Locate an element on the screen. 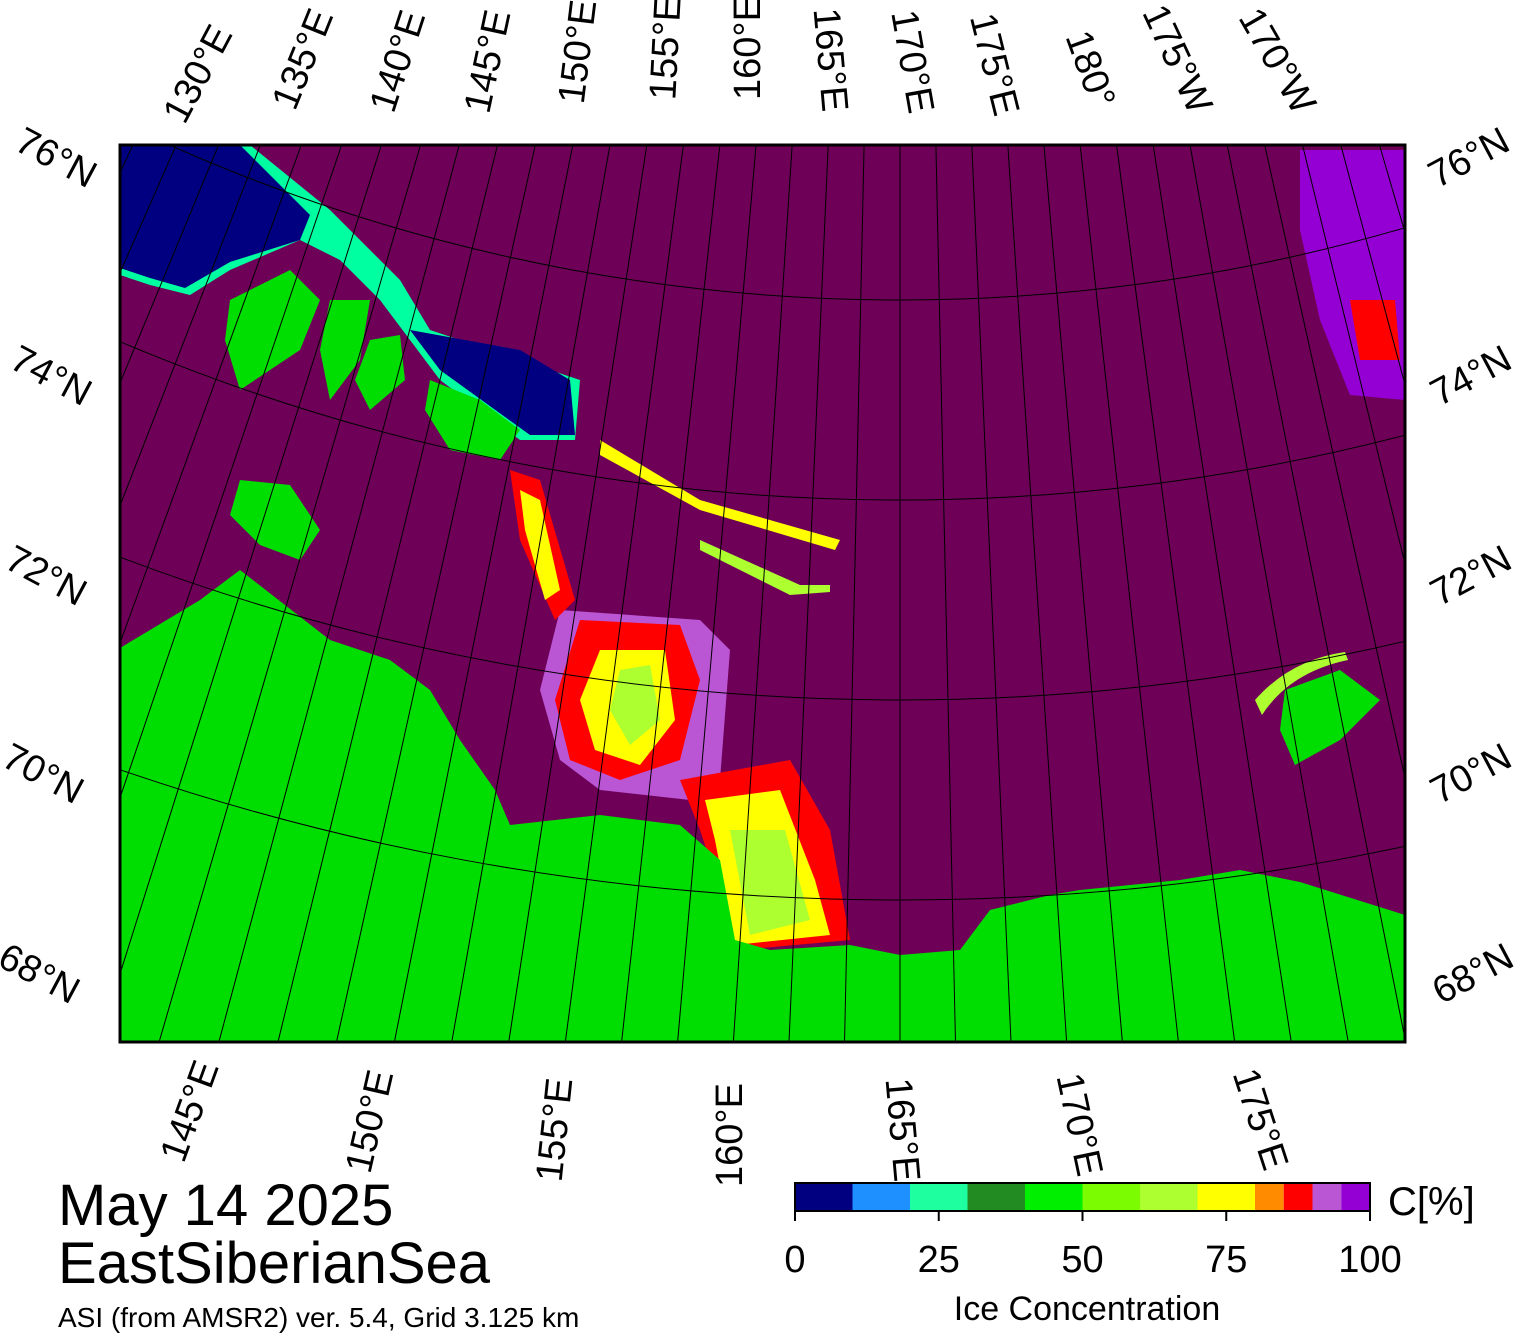 The width and height of the screenshot is (1527, 1341). source: ASI (from AMSR2) ver. 5.4, Grid 3.125 km is located at coordinates (318, 1317).